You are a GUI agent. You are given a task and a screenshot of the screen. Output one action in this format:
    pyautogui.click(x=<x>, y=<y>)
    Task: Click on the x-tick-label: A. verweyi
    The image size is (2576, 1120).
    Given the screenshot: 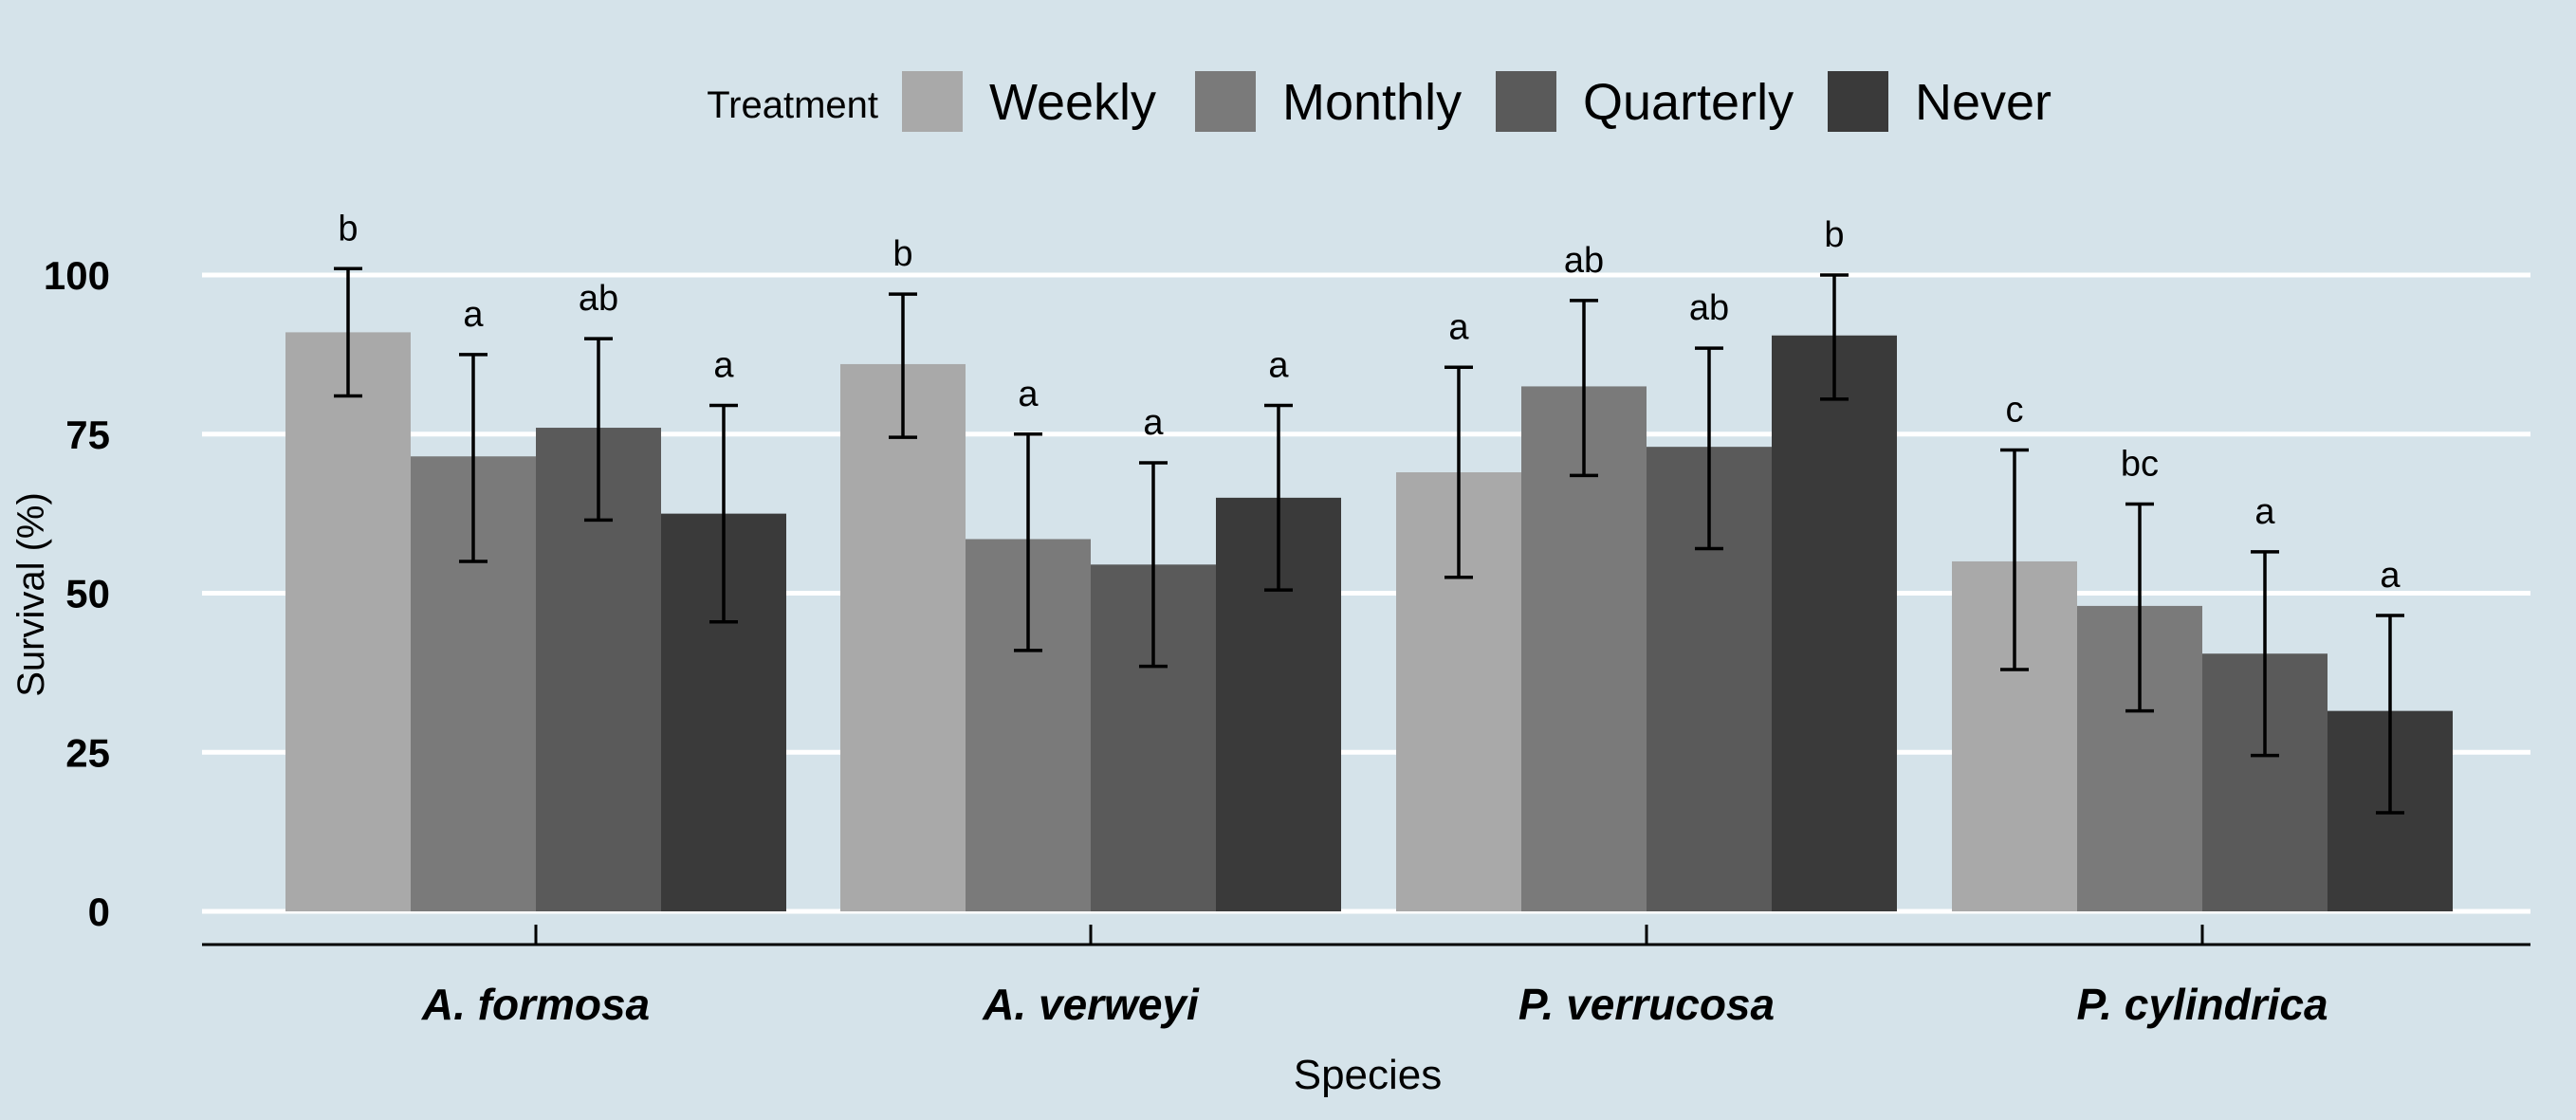 What is the action you would take?
    pyautogui.click(x=1091, y=1004)
    